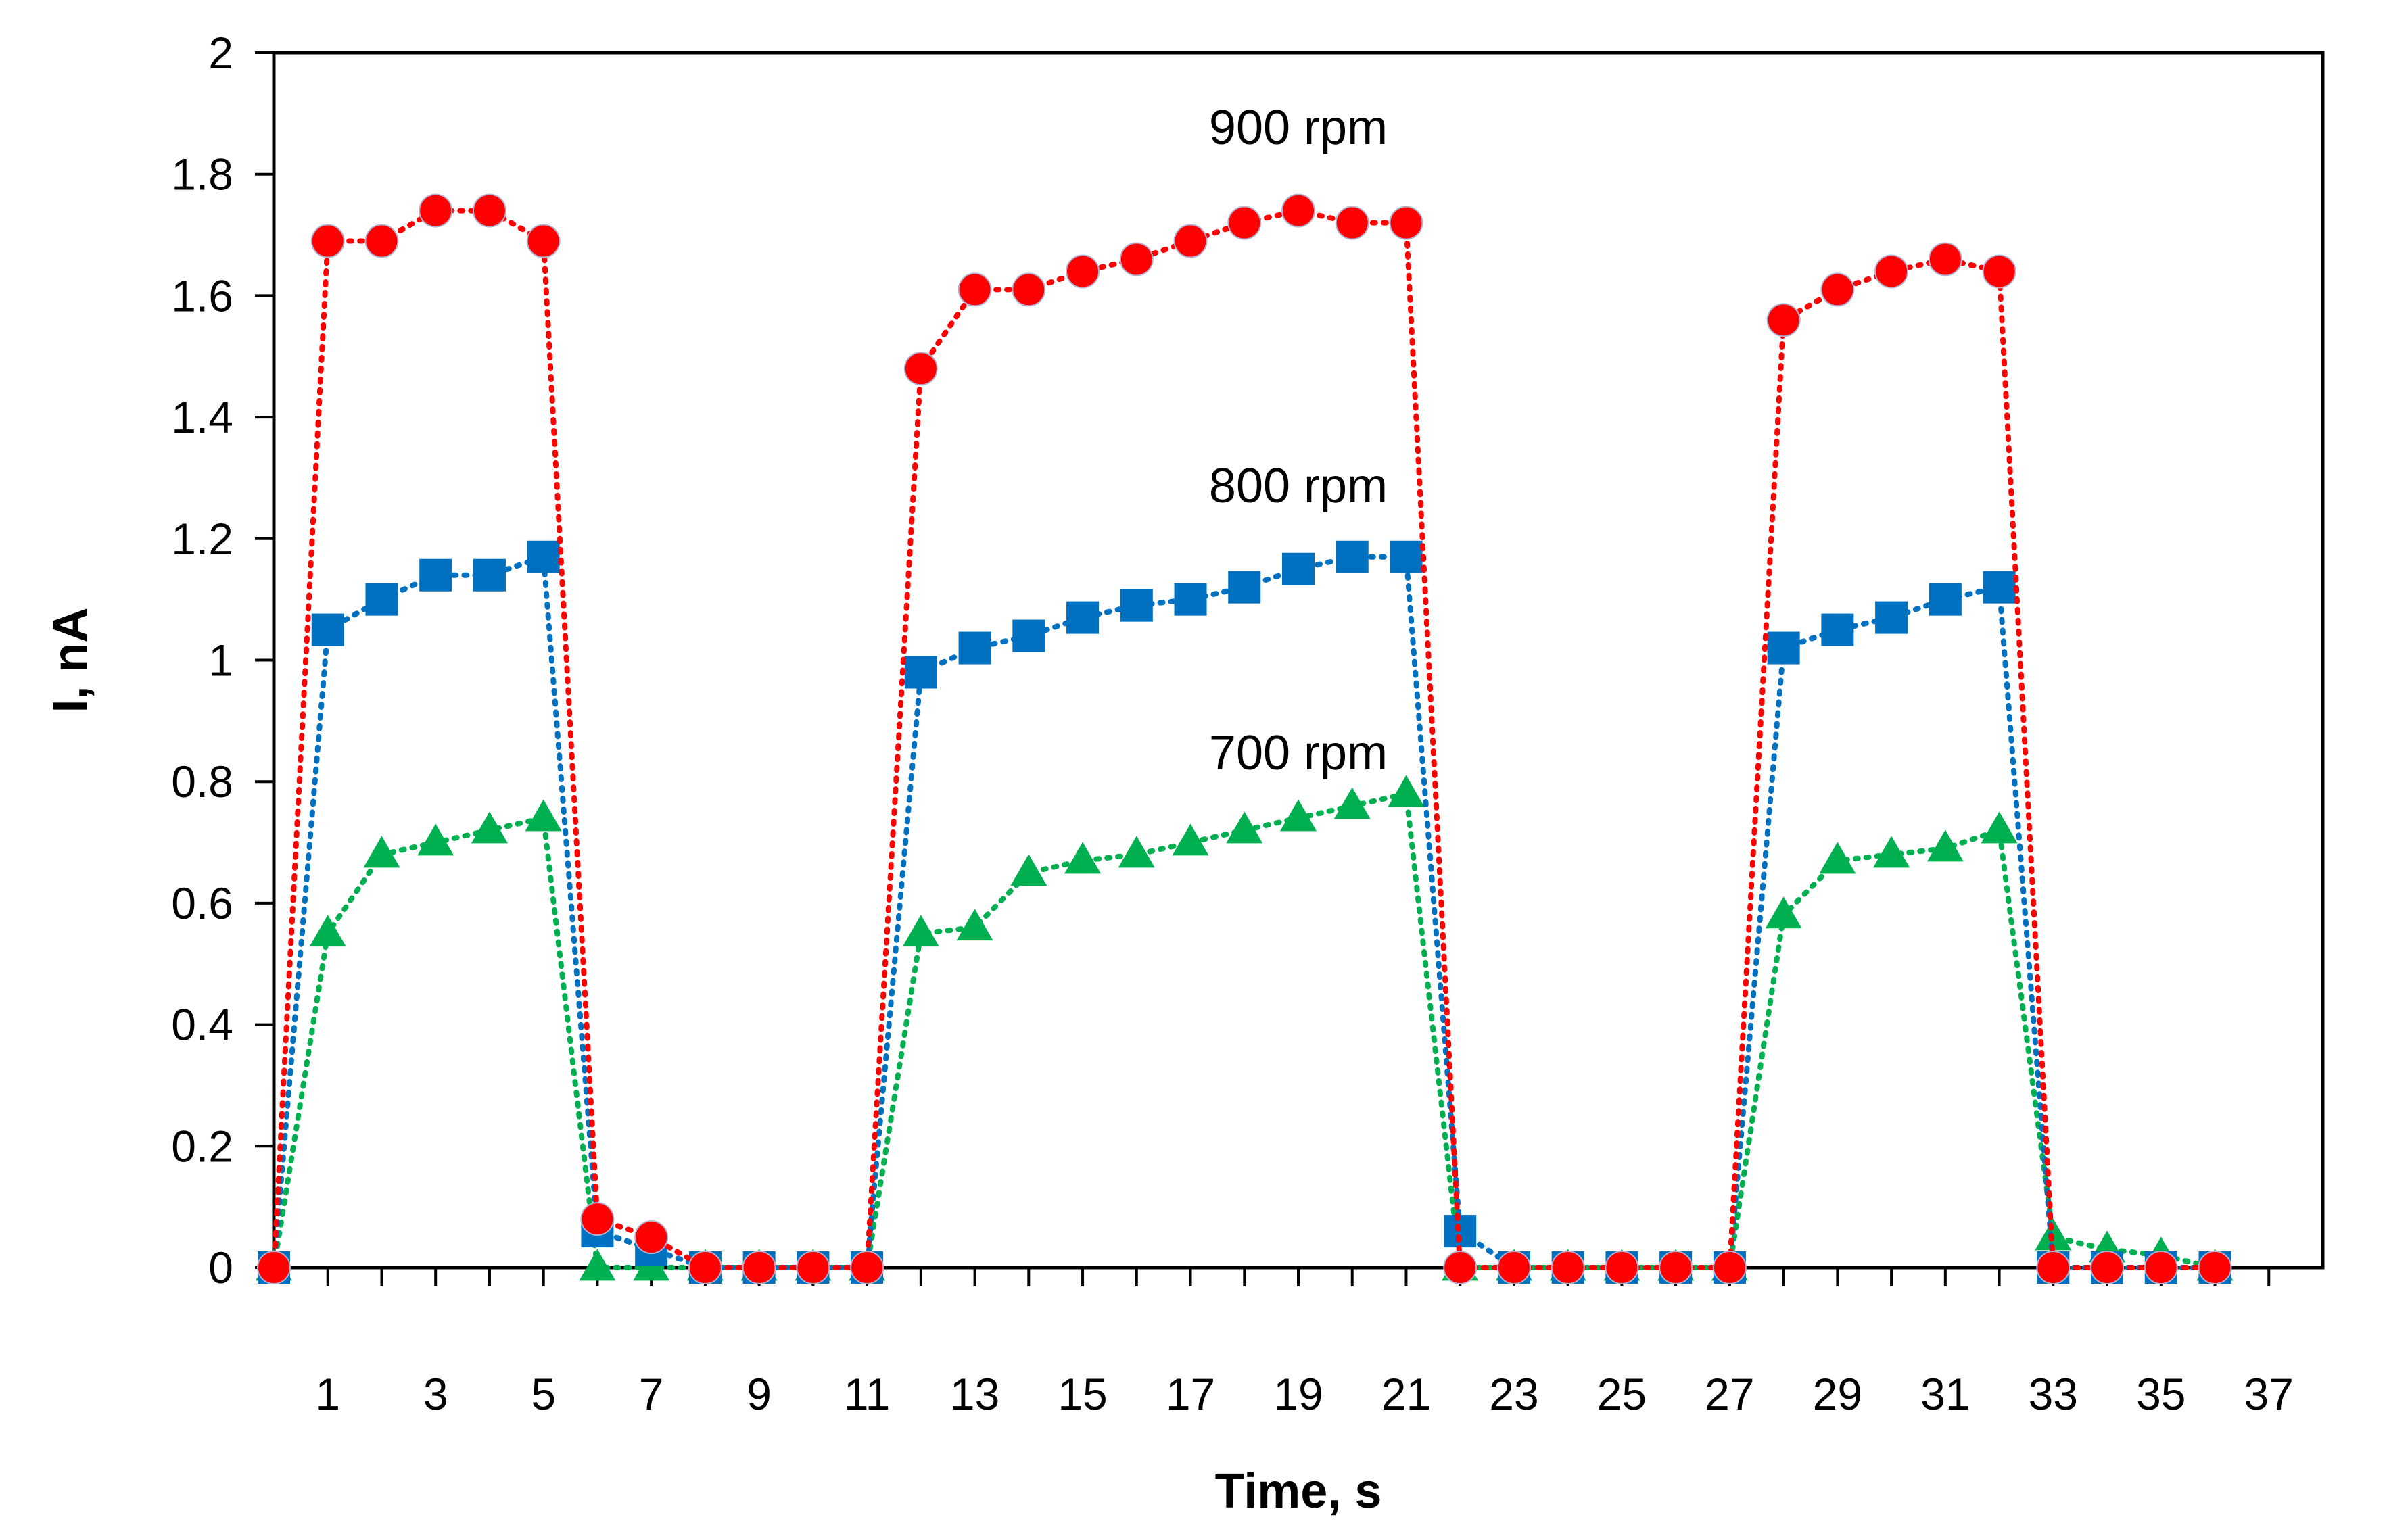 This screenshot has height=1540, width=2387. Describe the element at coordinates (1406, 1394) in the screenshot. I see `x-tick-label: 21` at that location.